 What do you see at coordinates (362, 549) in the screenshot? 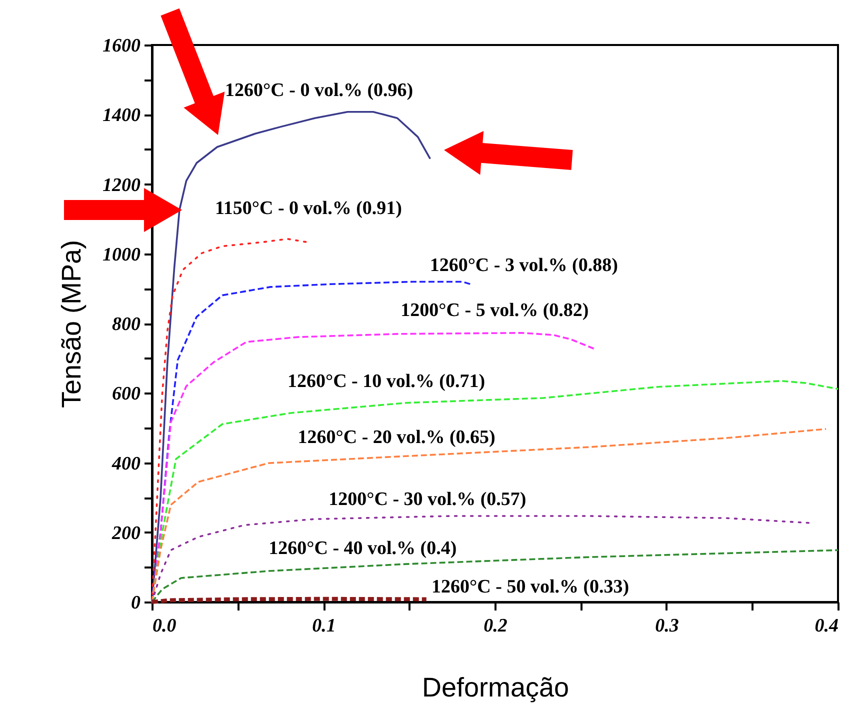
I see `series-label: 1260°C - 40 vol.% (0.4)` at bounding box center [362, 549].